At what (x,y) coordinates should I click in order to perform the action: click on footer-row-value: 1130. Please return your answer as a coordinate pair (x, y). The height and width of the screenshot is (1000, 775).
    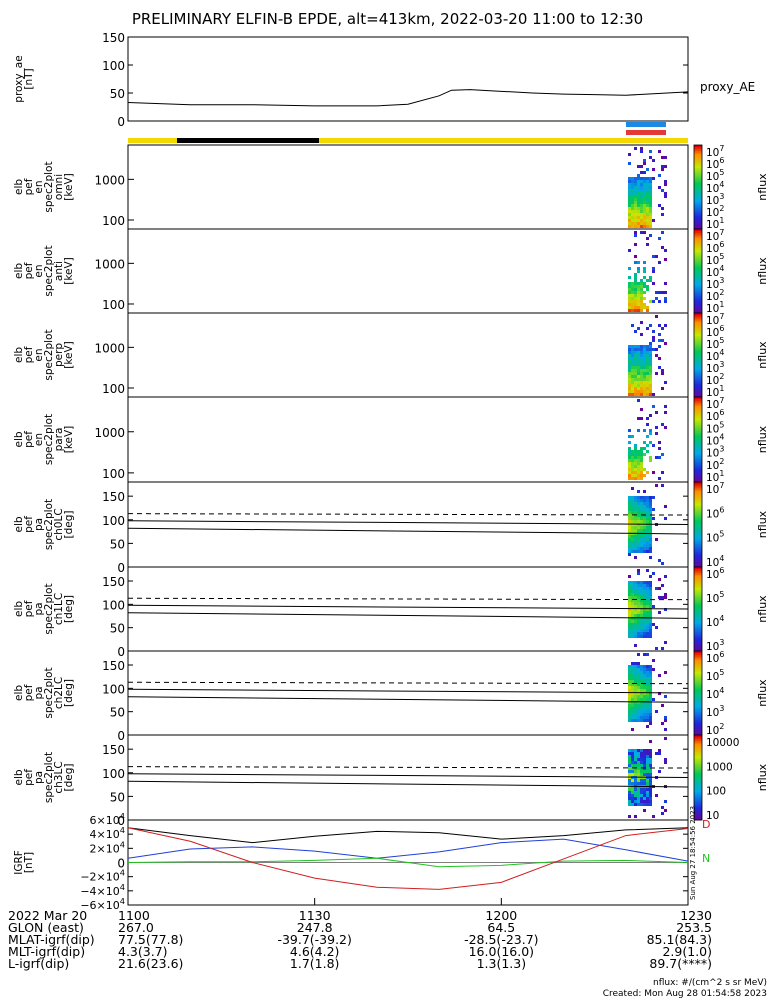
    Looking at the image, I should click on (315, 915).